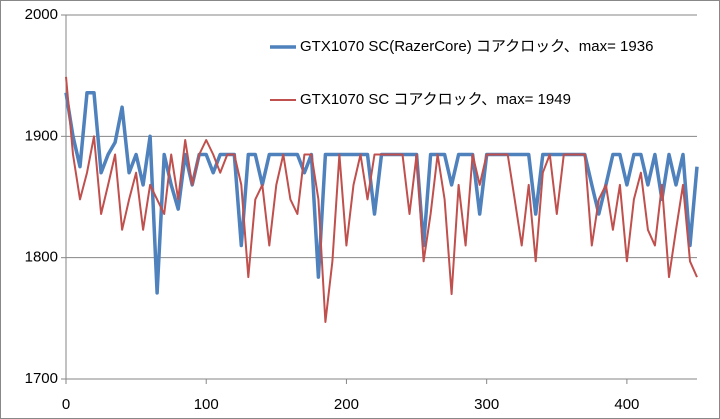 This screenshot has height=419, width=720. Describe the element at coordinates (476, 46) in the screenshot. I see `legend-label: GTX1070 SC(RazerCore) コアクロック、max= 1936` at that location.